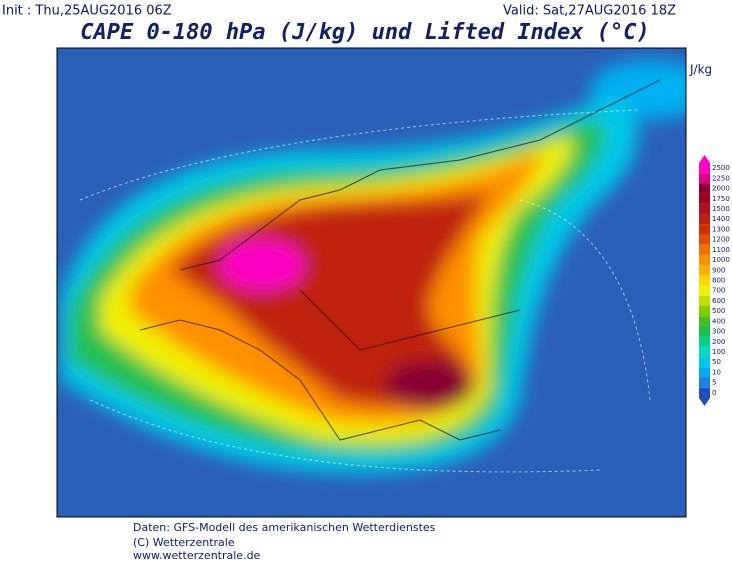  I want to click on init-time: Init : Thu,25AUG2016 06Z, so click(87, 11).